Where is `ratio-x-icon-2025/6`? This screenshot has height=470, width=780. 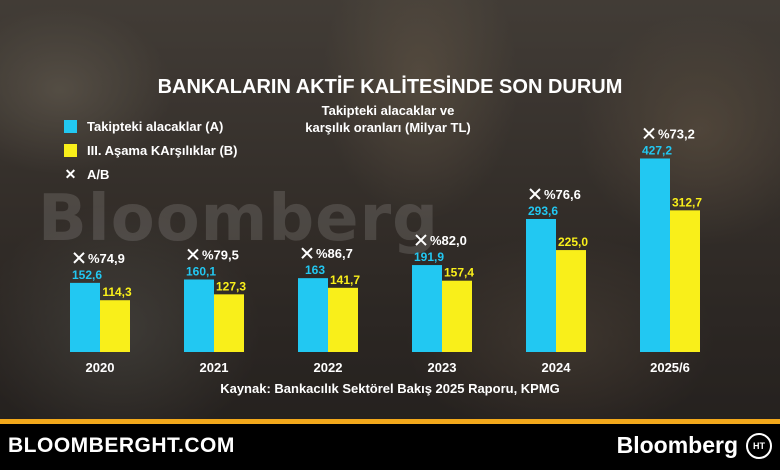 ratio-x-icon-2025/6 is located at coordinates (649, 133).